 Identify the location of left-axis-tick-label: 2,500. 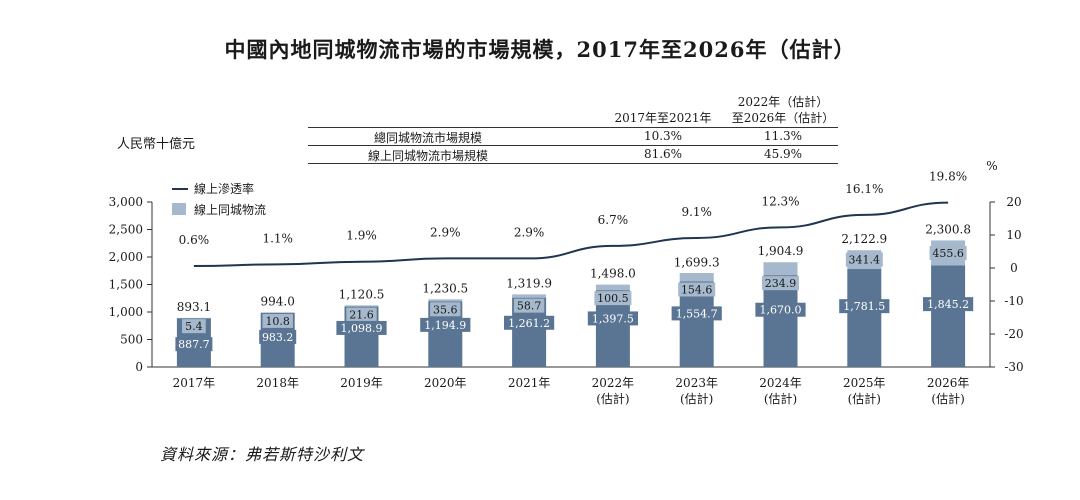
(126, 230).